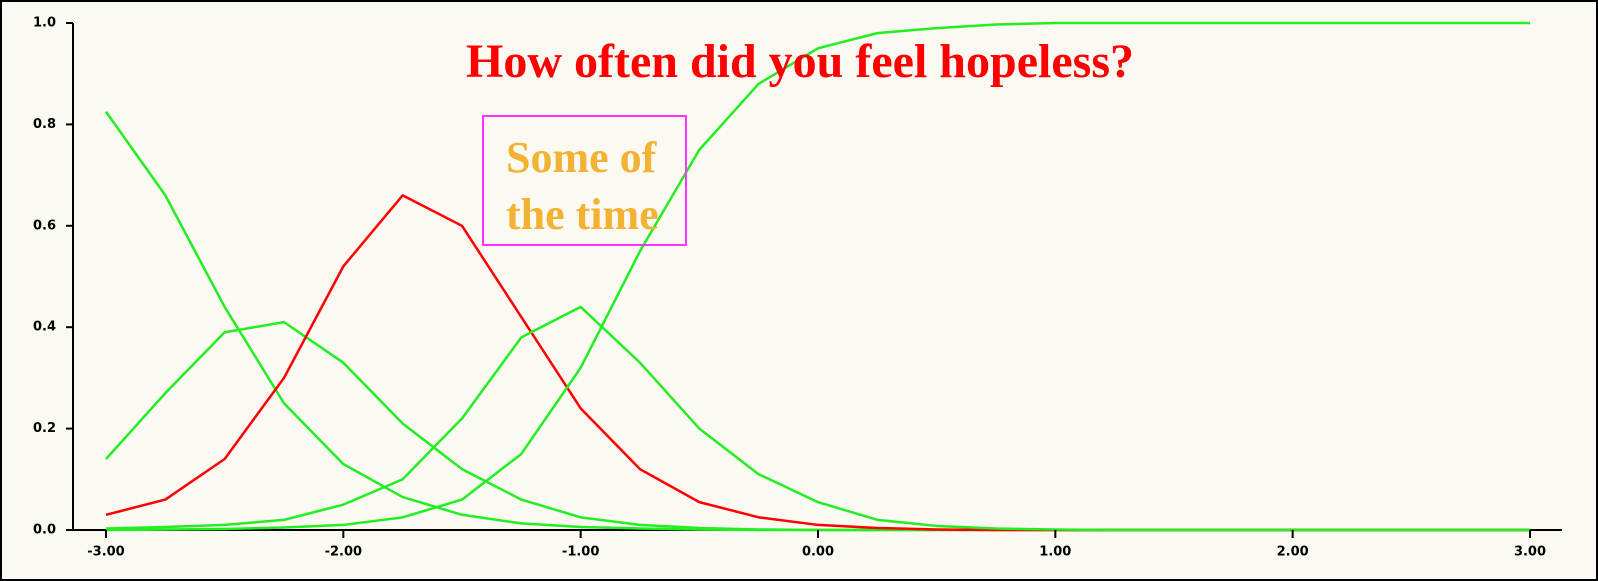  I want to click on x-tick-label: 3.00, so click(1530, 552).